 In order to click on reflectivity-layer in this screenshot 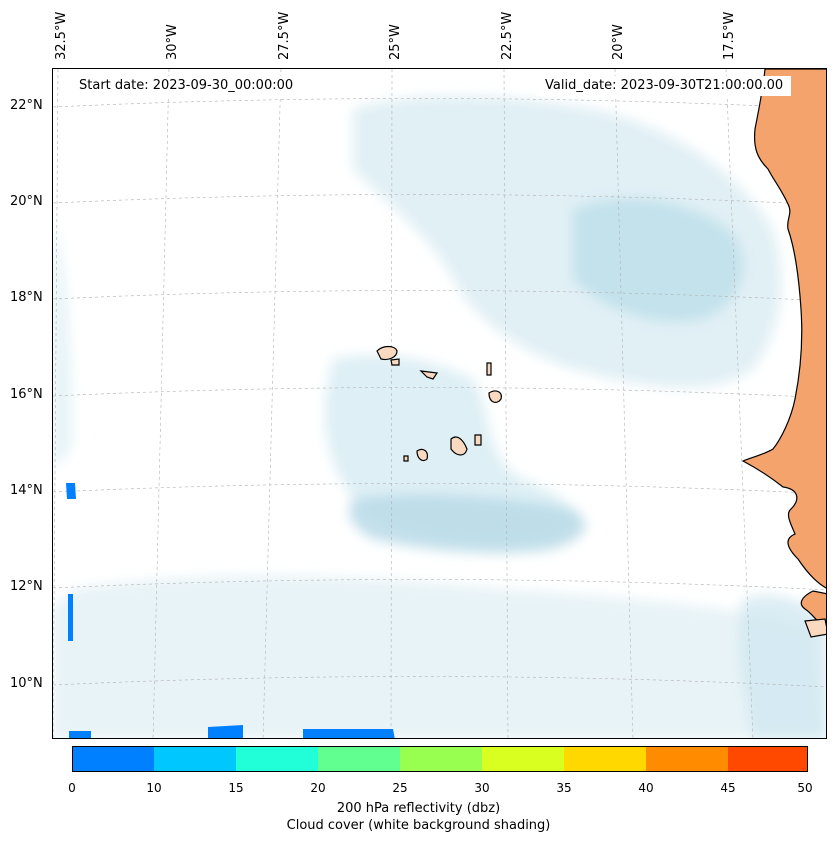, I will do `click(230, 610)`.